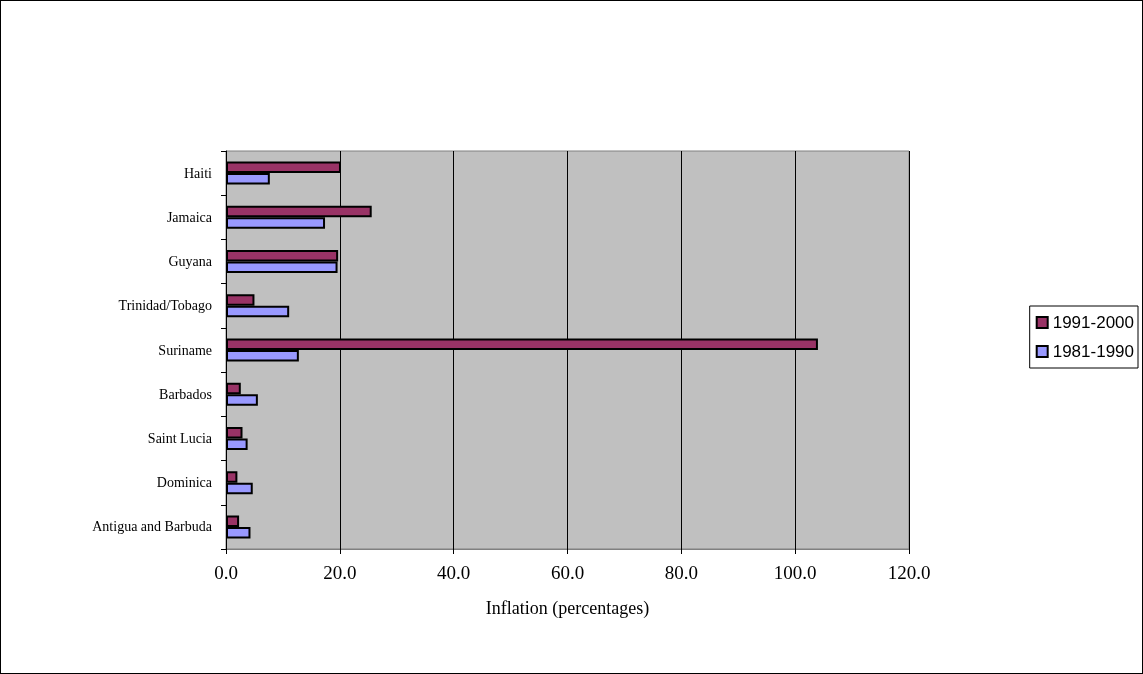 Image resolution: width=1143 pixels, height=674 pixels. I want to click on y-tick-label: Guyana, so click(190, 262).